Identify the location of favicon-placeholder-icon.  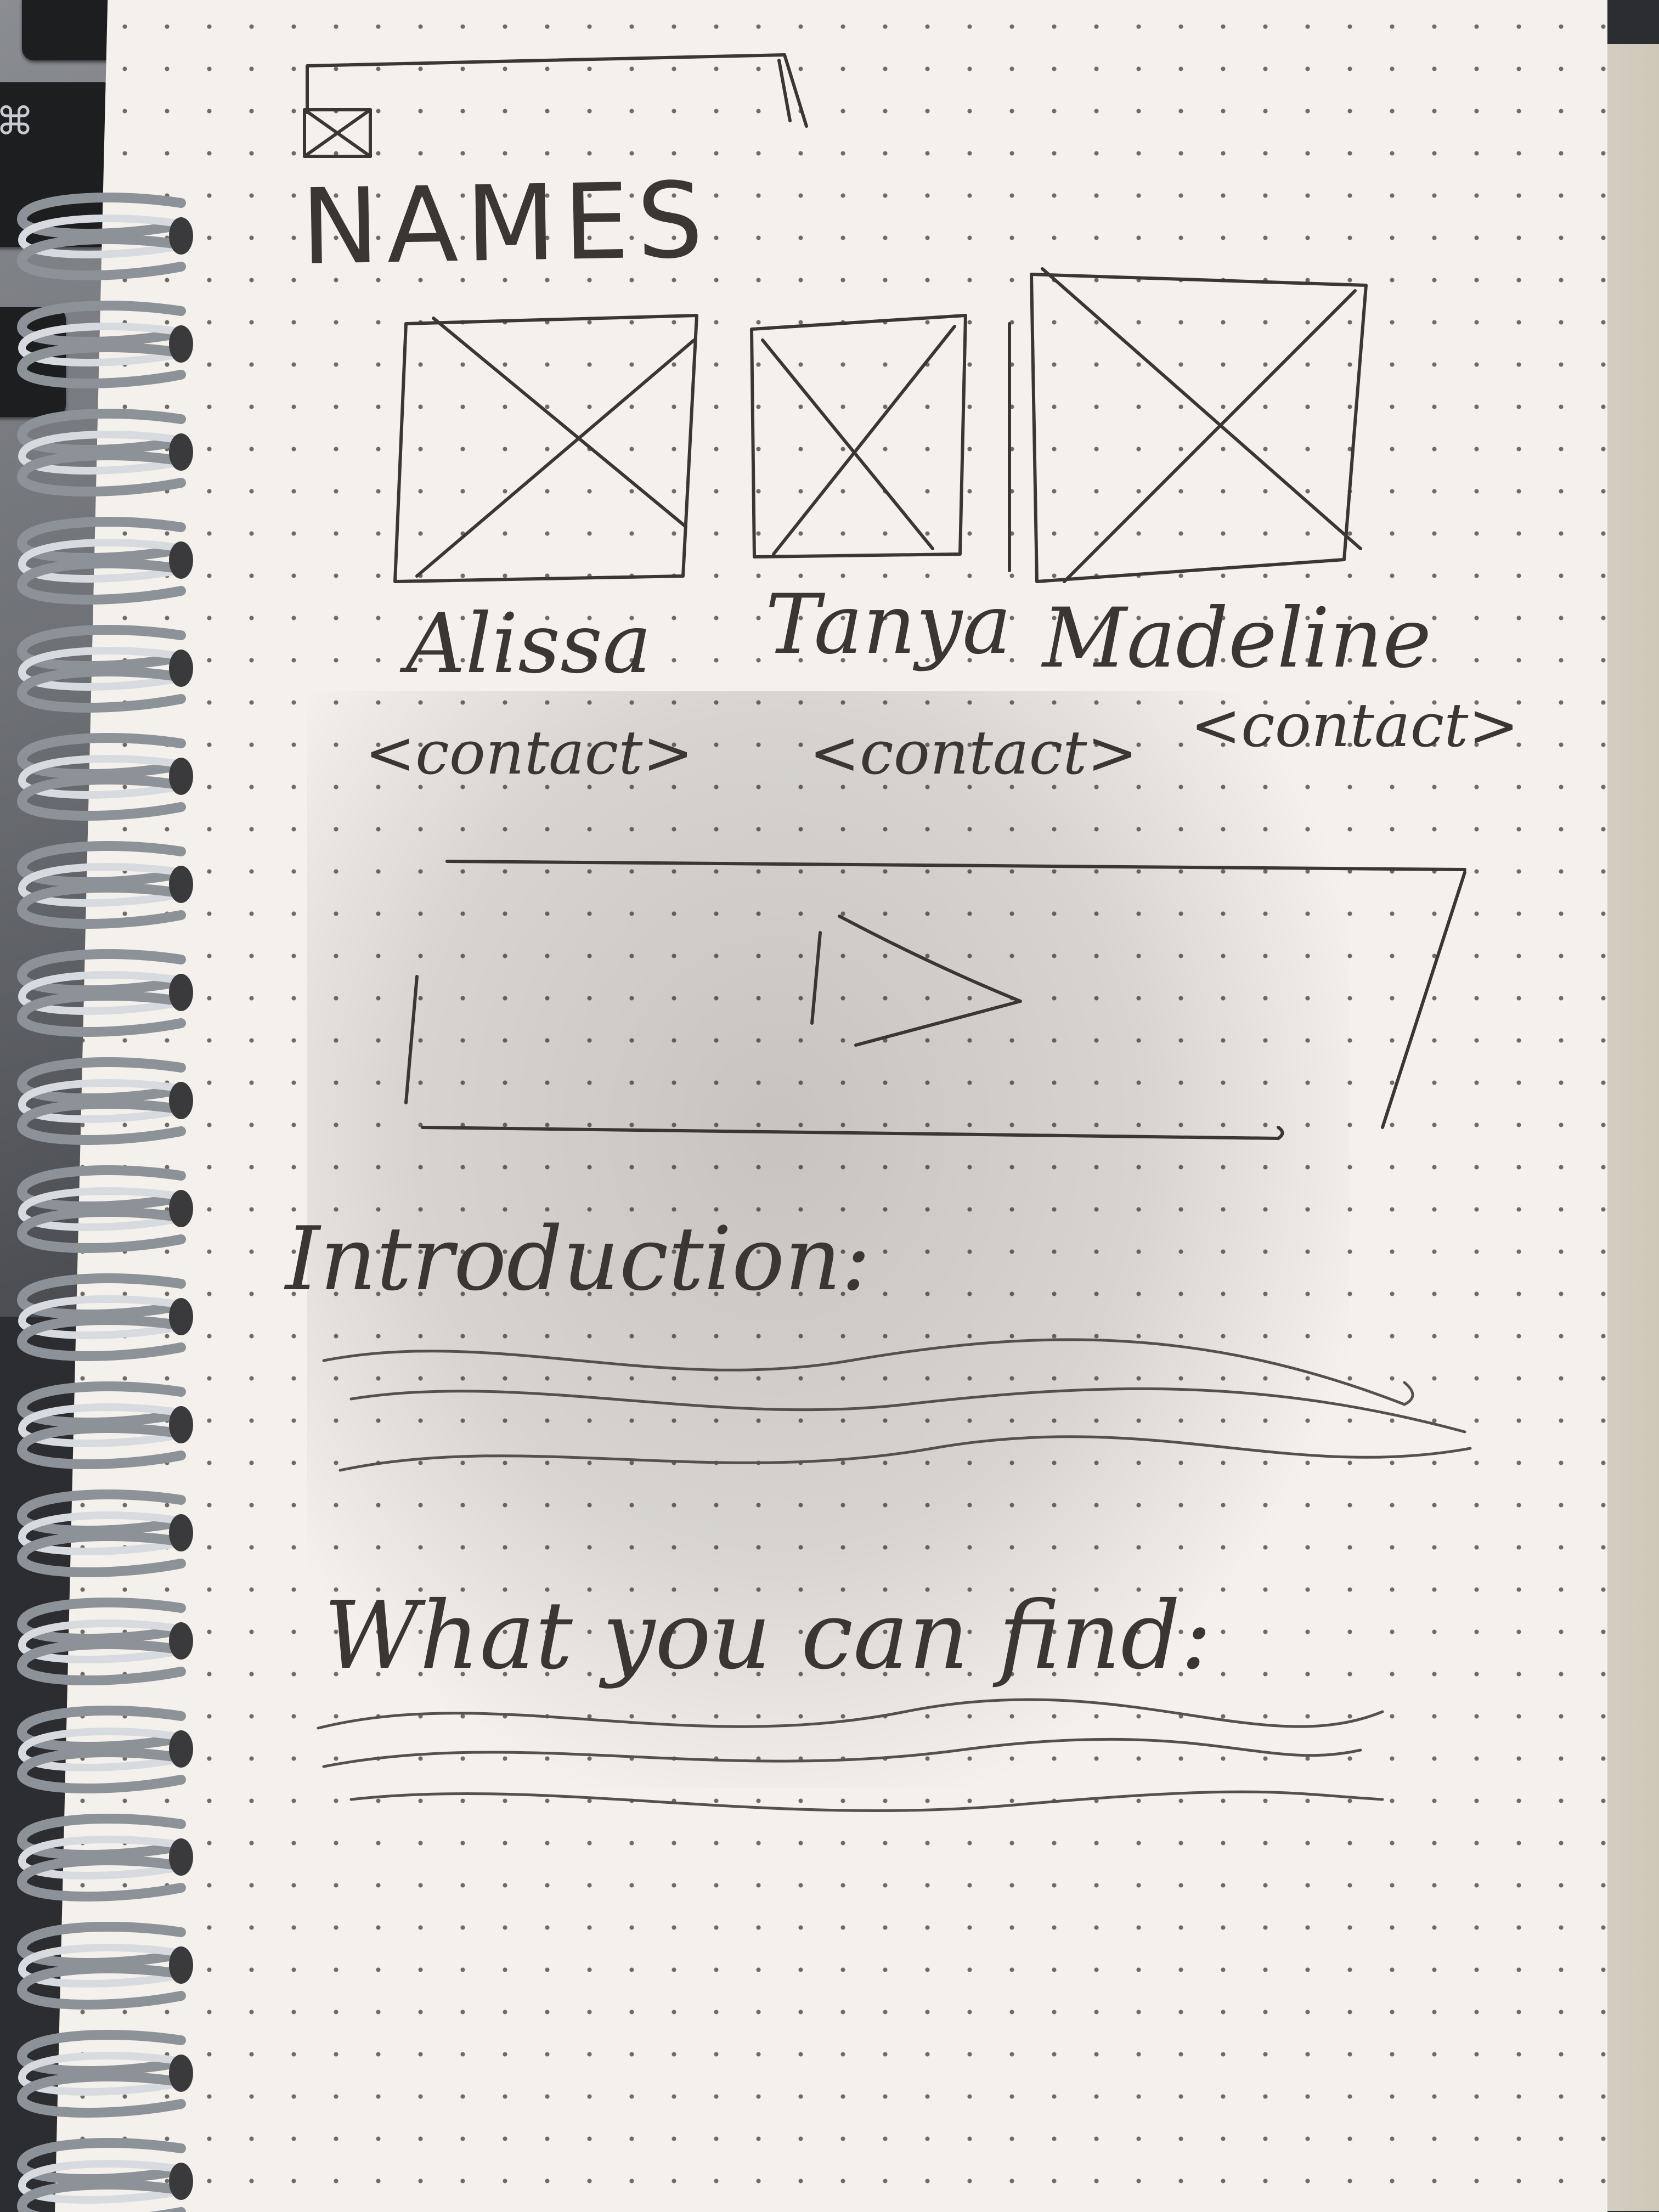
(337, 133).